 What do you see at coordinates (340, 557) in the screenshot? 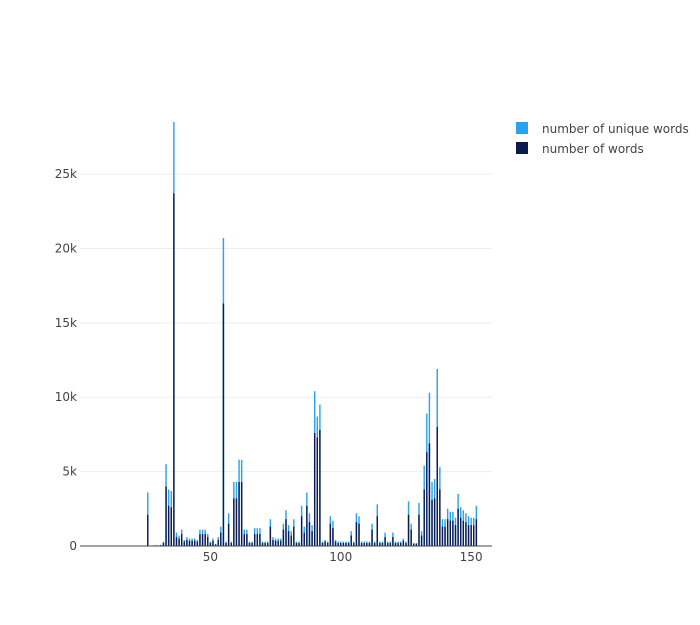
I see `x-tick-label: 100` at bounding box center [340, 557].